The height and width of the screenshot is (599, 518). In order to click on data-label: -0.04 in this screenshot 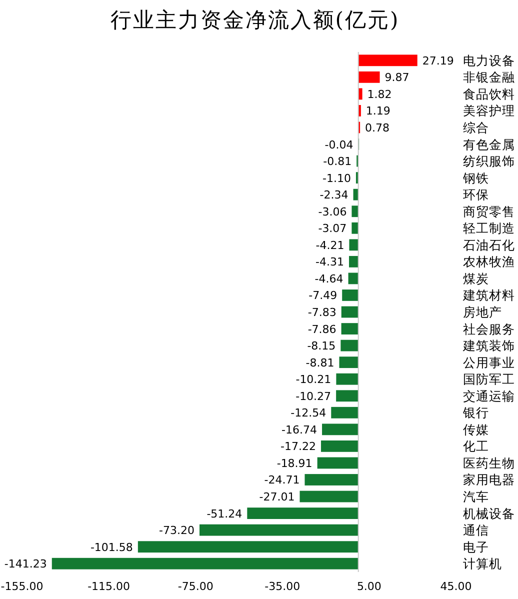, I will do `click(339, 145)`.